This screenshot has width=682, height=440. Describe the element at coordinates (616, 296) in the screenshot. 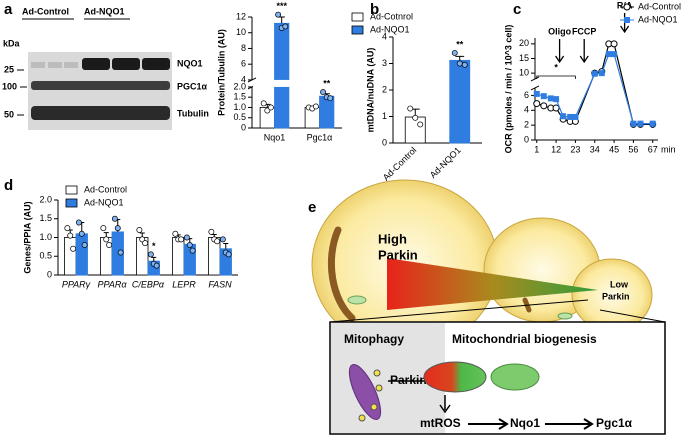

I see `low-label: Parkin` at that location.